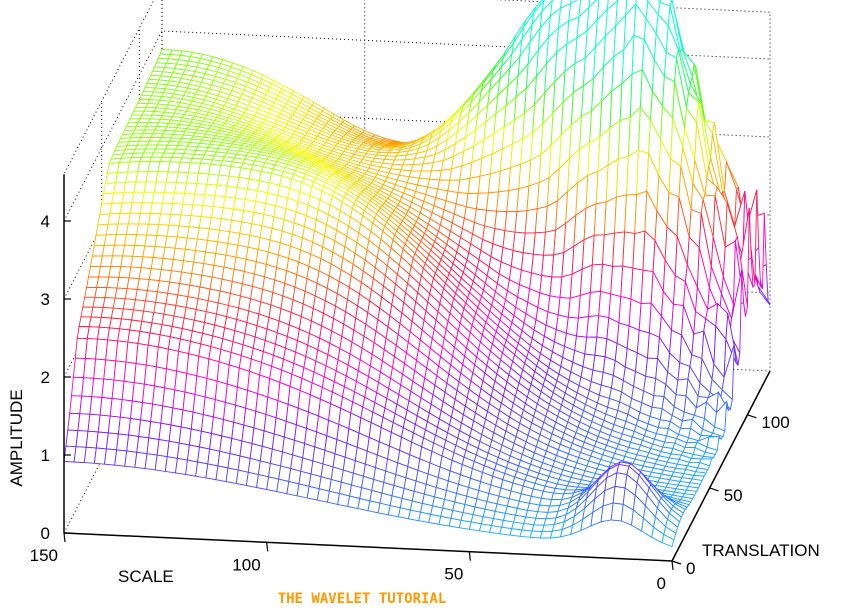 The height and width of the screenshot is (610, 842). I want to click on z-tick-label: 1, so click(45, 455).